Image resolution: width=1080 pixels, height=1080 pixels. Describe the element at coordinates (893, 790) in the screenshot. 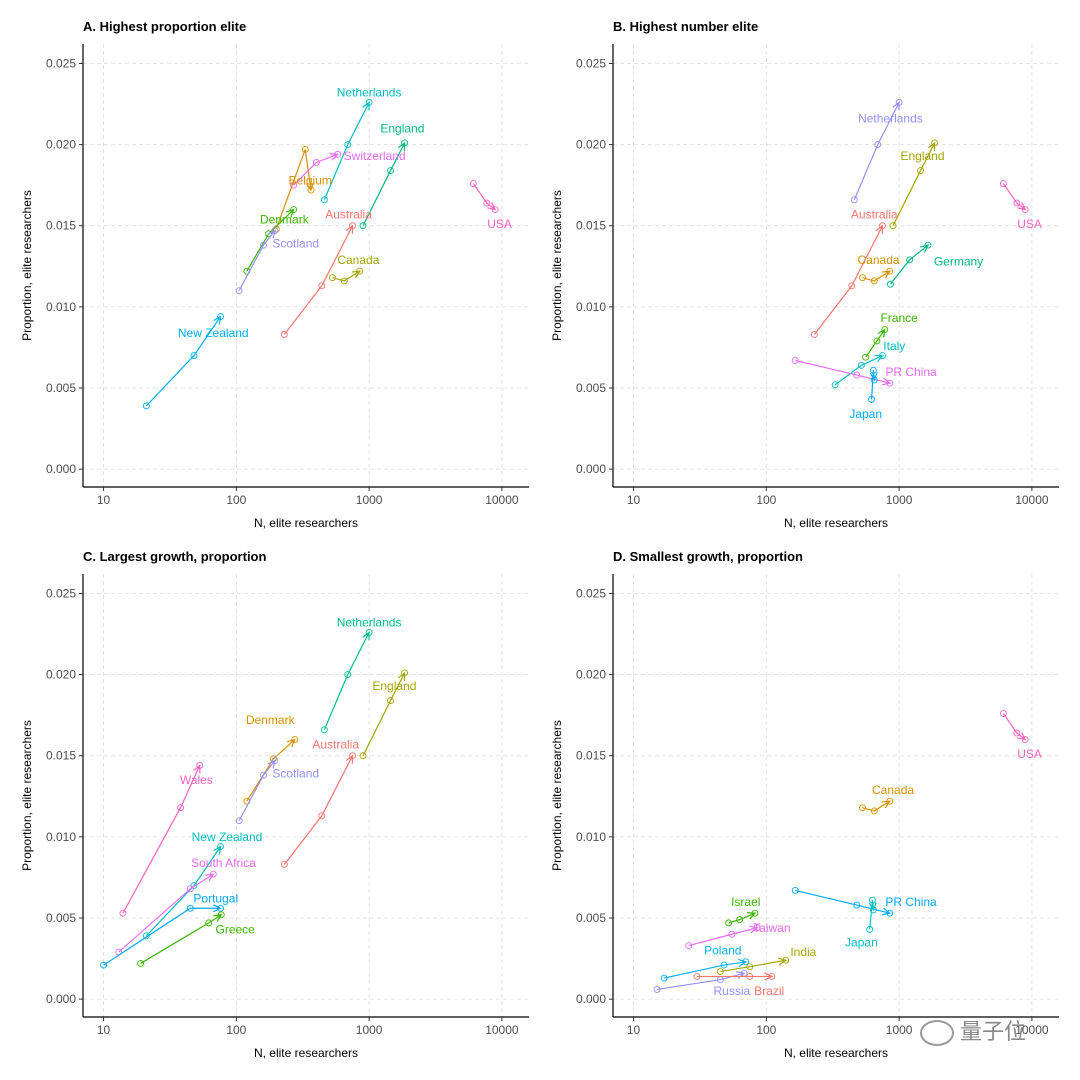

I see `series-label: Canada` at that location.